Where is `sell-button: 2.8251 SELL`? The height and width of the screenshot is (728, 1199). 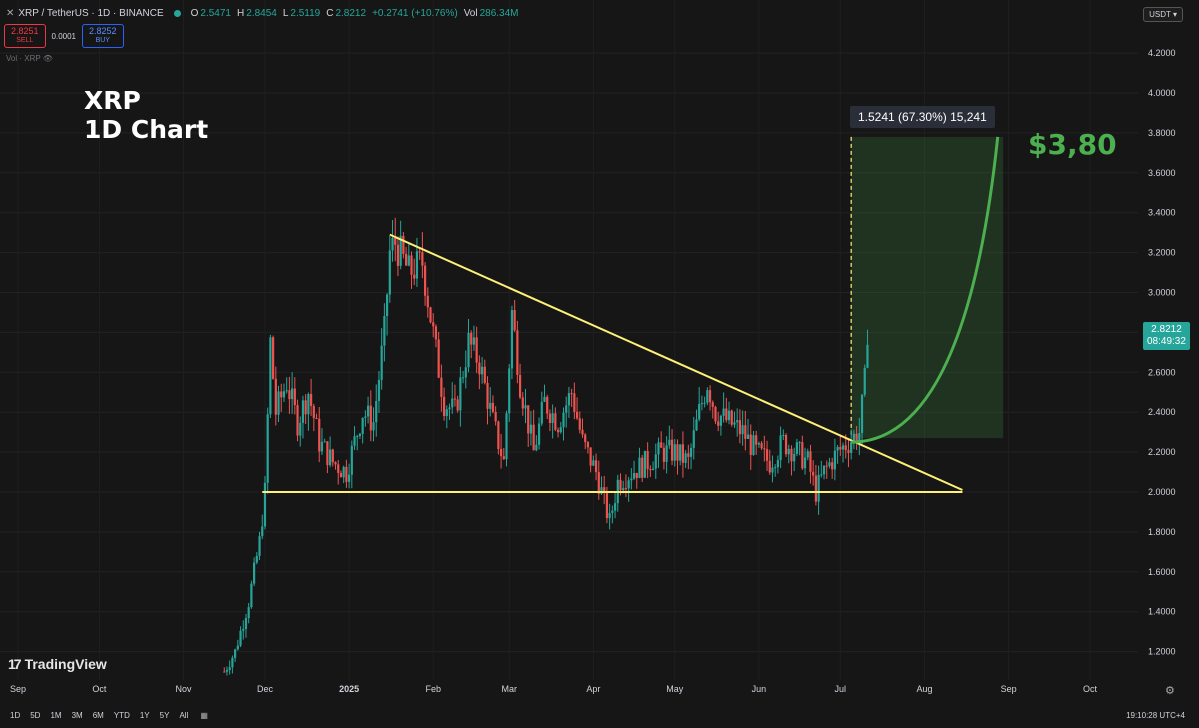 sell-button: 2.8251 SELL is located at coordinates (25, 36).